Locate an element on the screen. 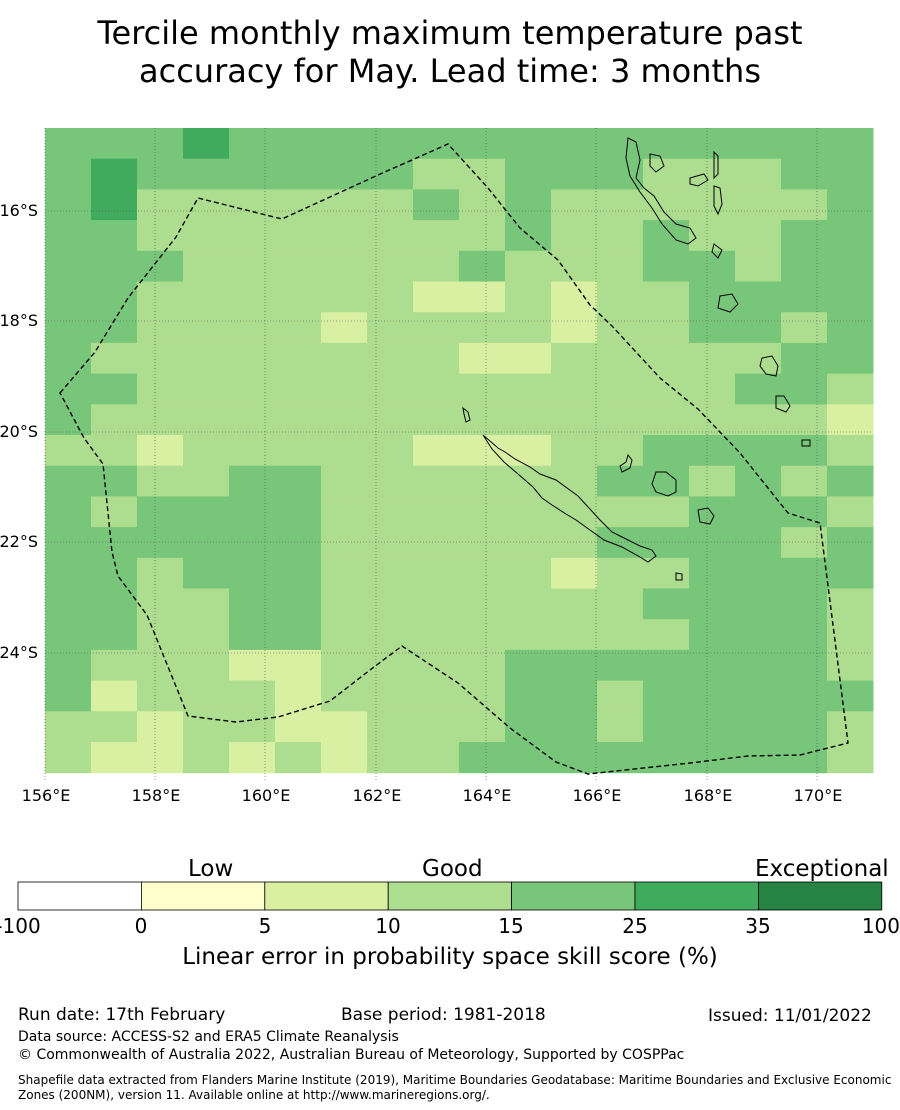  colorbar-segment is located at coordinates (326, 896).